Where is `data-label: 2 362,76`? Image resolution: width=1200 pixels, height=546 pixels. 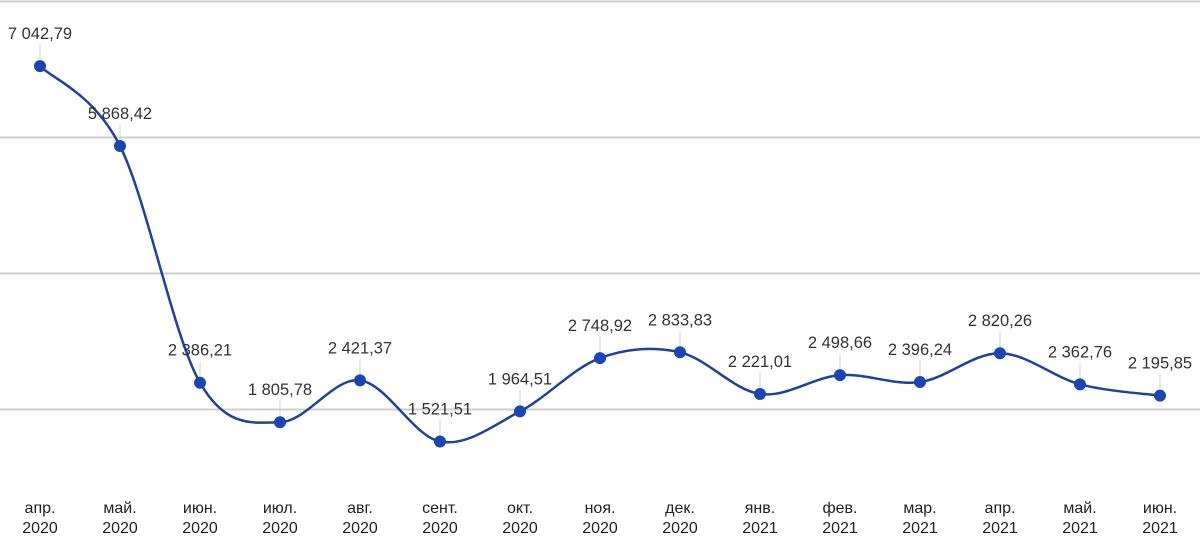 data-label: 2 362,76 is located at coordinates (1080, 352).